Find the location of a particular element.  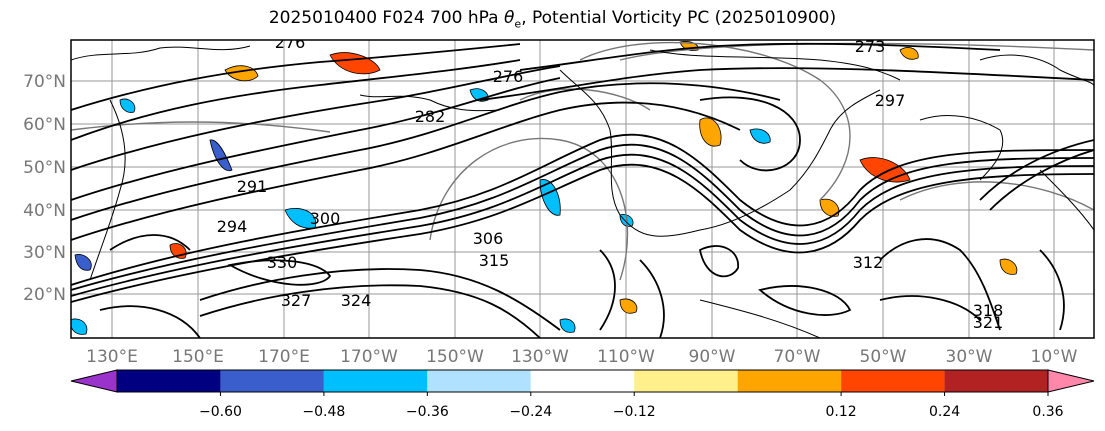

colorbar is located at coordinates (582, 381).